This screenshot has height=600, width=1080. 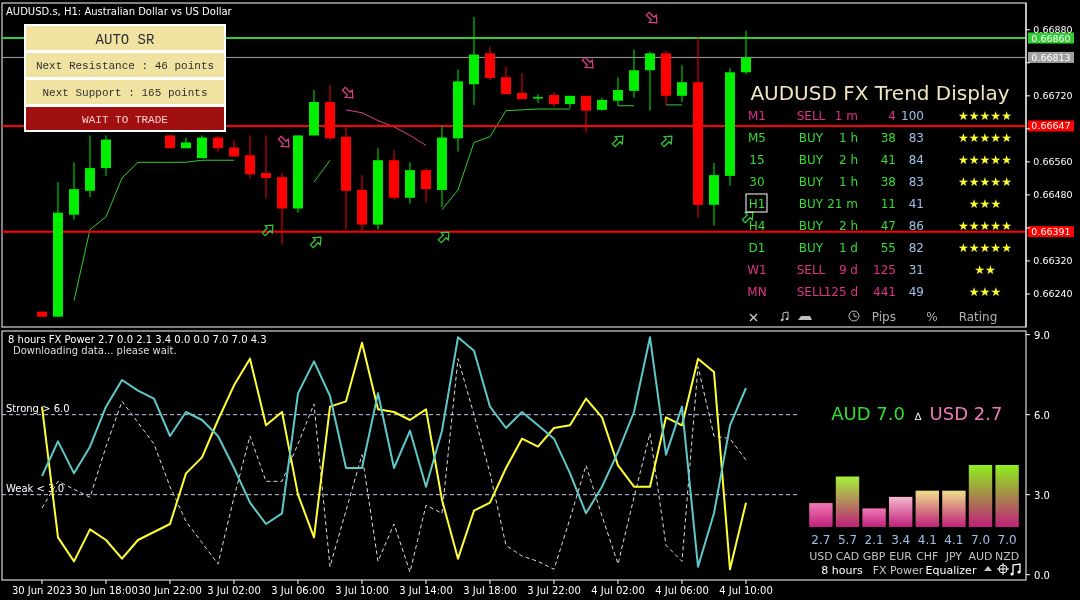 What do you see at coordinates (985, 270) in the screenshot?
I see `annotation: ★★` at bounding box center [985, 270].